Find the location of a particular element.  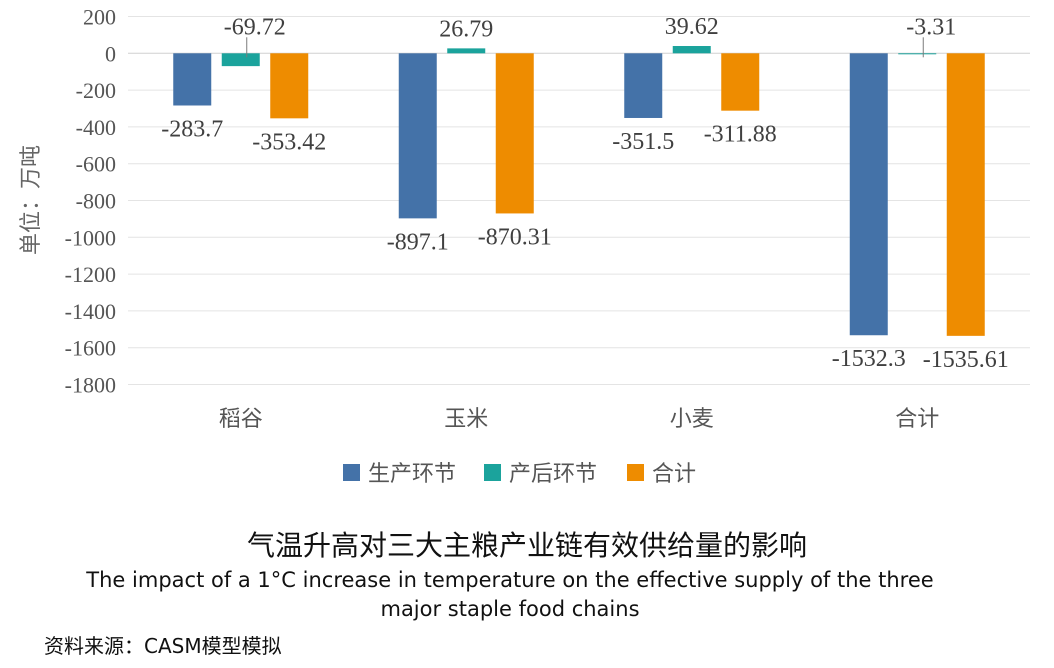

y-tick-label: 0 is located at coordinates (110, 53).